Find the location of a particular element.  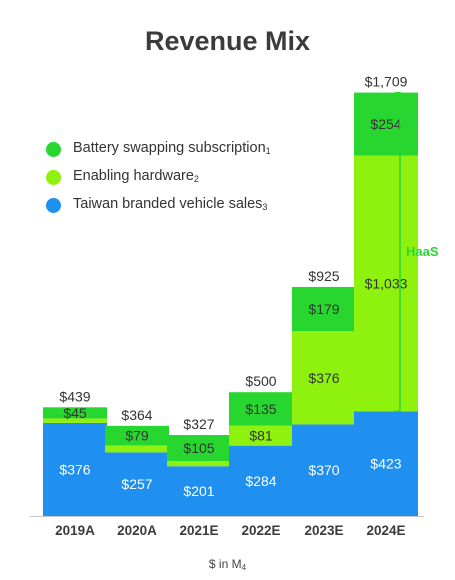

bar-enabling-hardware-2024E is located at coordinates (386, 283).